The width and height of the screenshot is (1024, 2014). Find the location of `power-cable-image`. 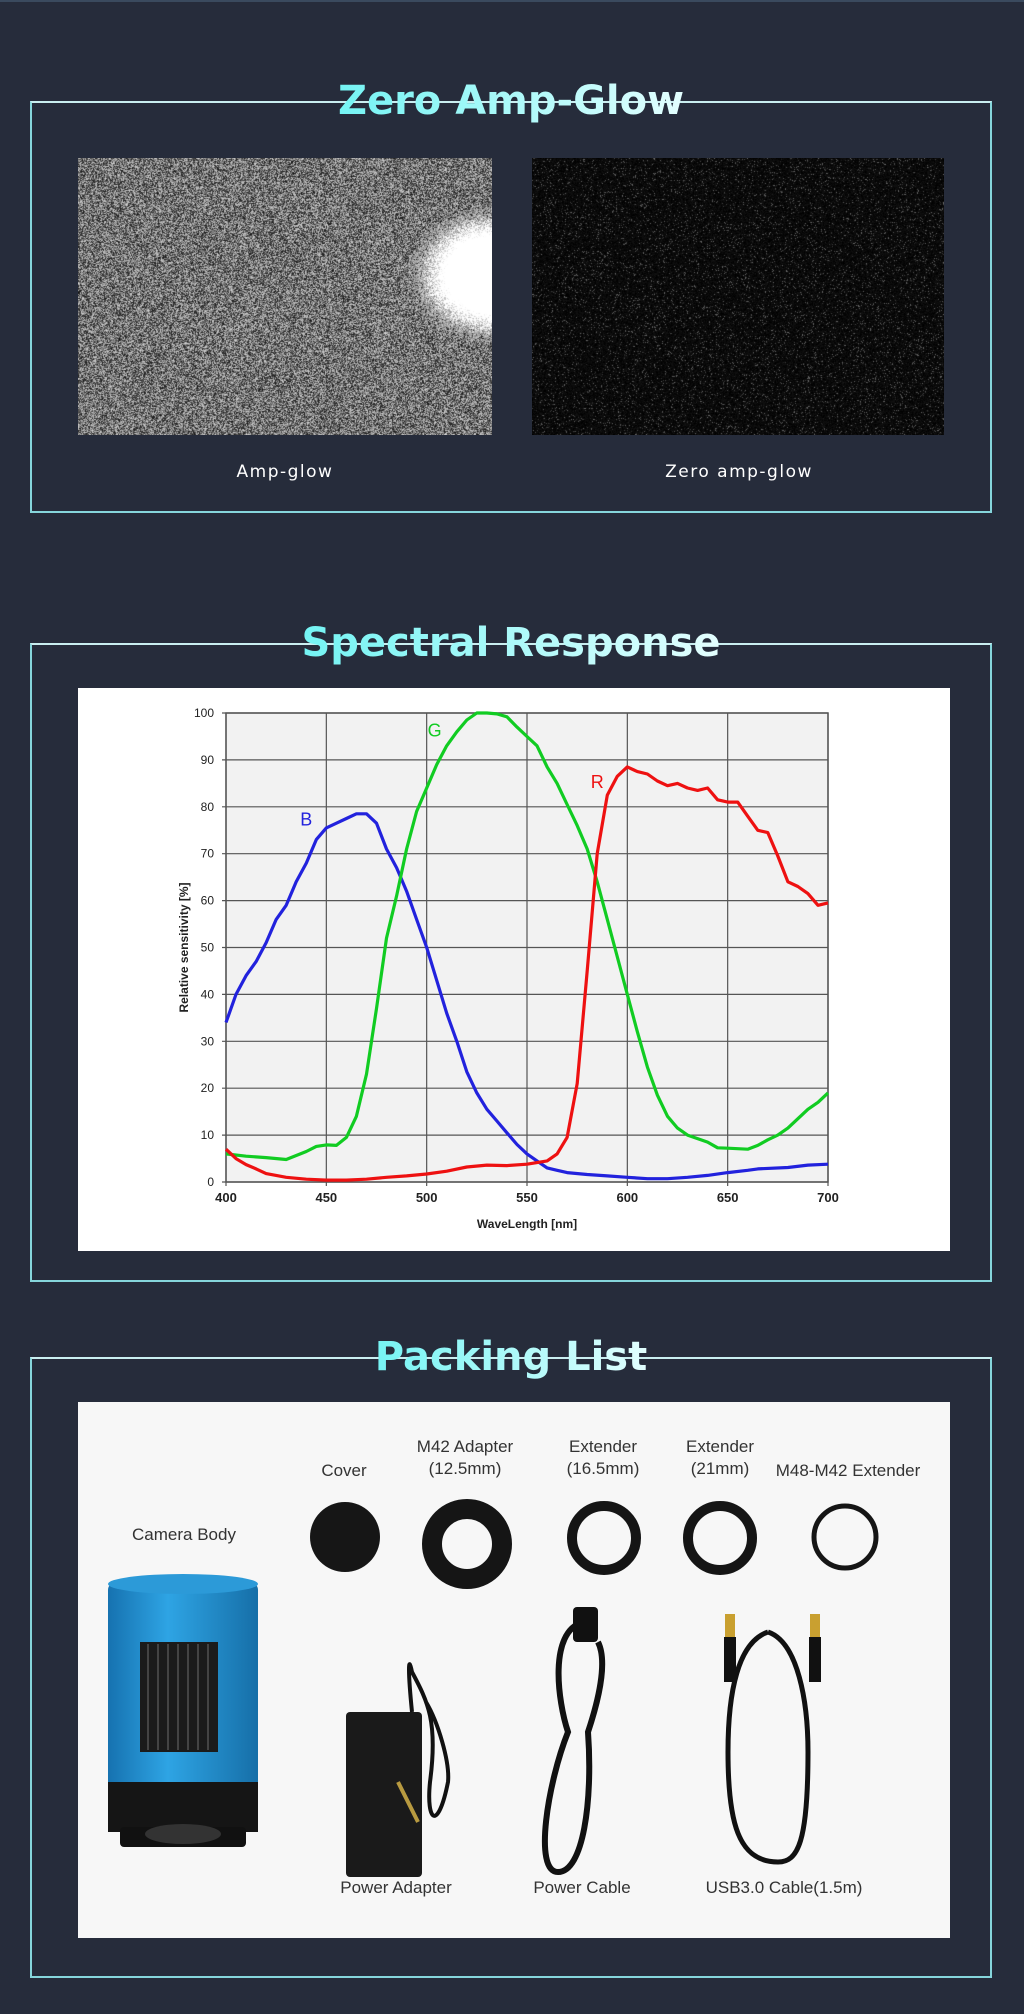

power-cable-image is located at coordinates (573, 1739).